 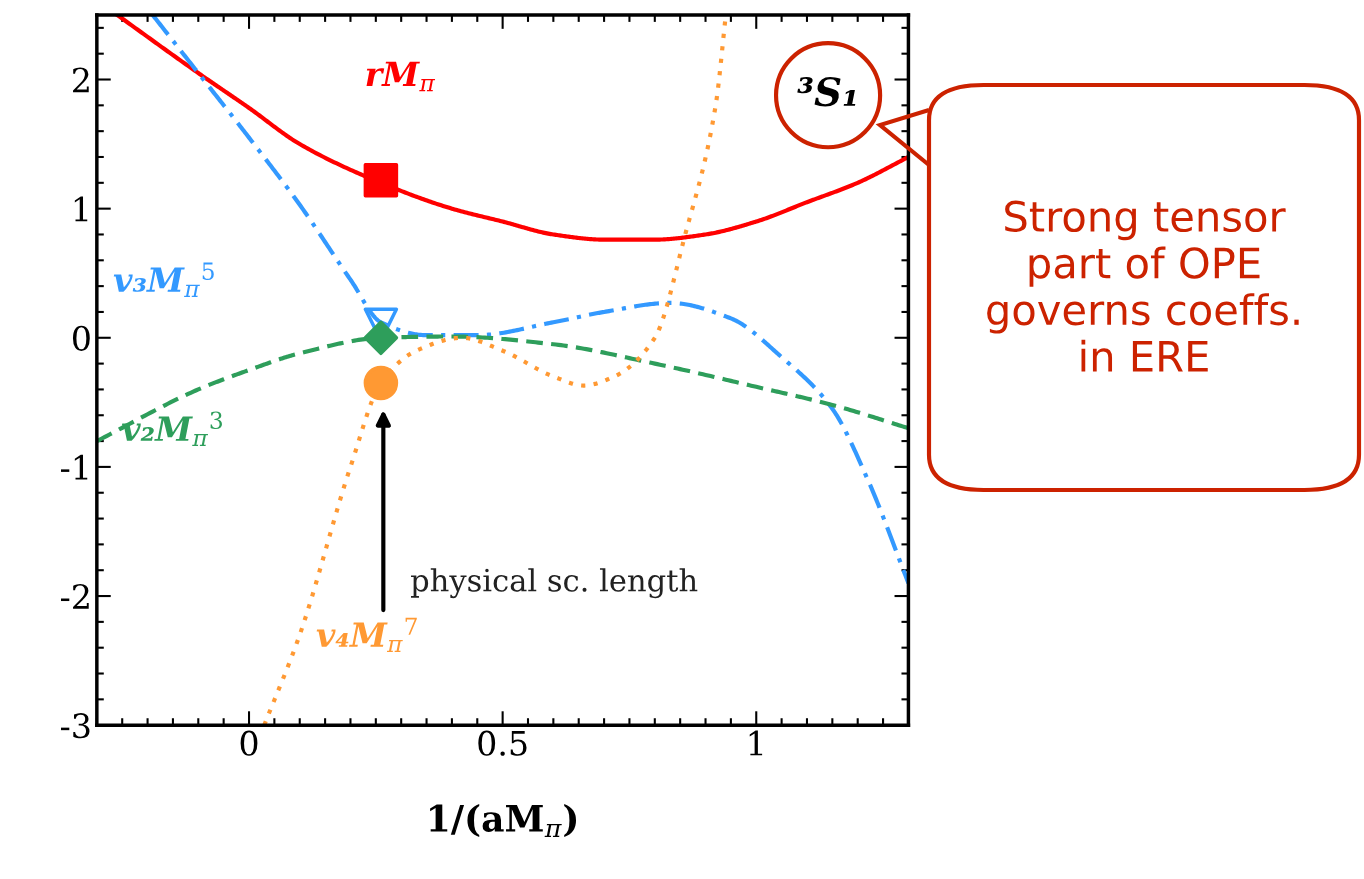 I want to click on y-tick-label: 0, so click(x=81, y=338).